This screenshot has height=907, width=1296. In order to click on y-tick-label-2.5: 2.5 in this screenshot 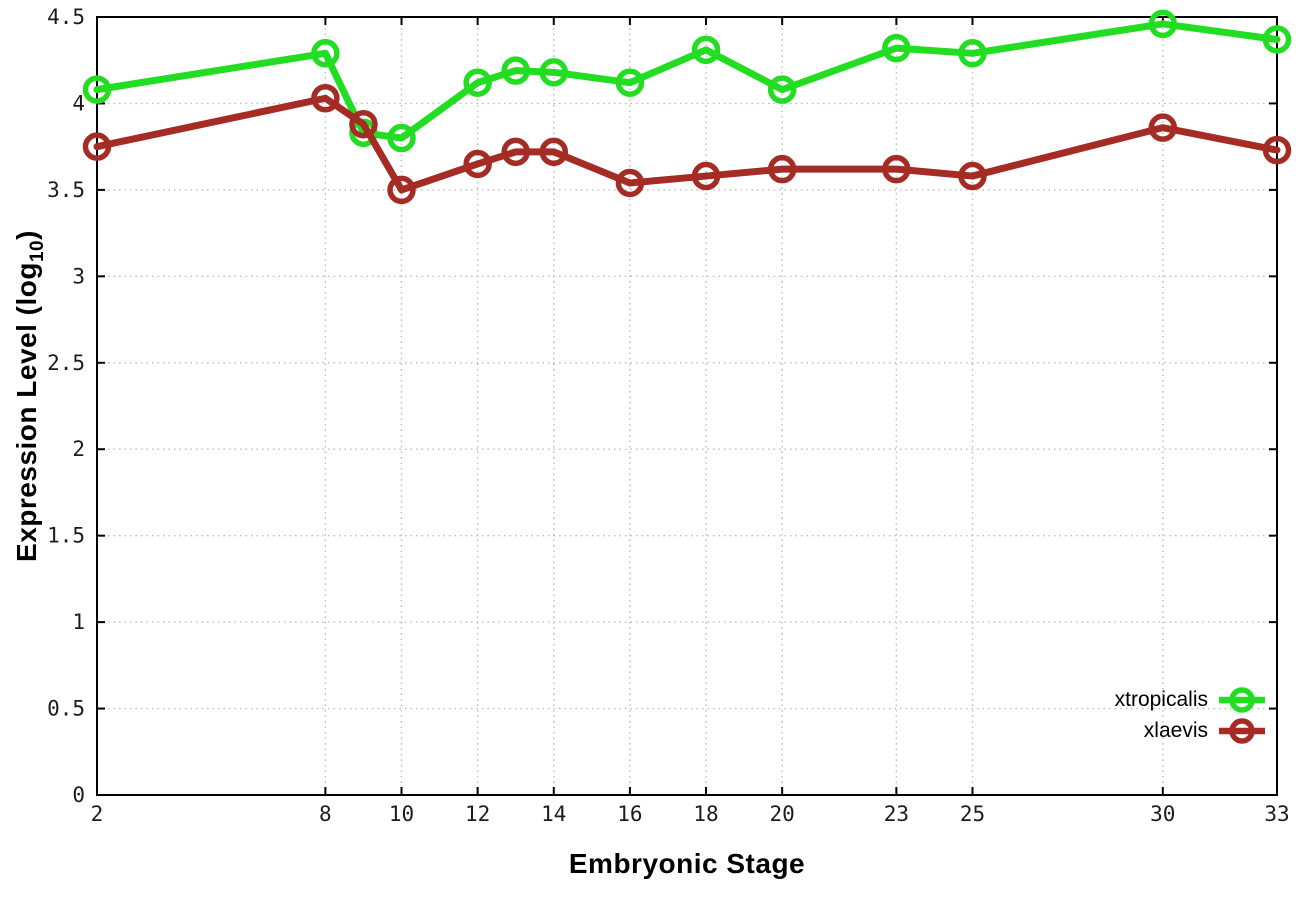, I will do `click(66, 363)`.